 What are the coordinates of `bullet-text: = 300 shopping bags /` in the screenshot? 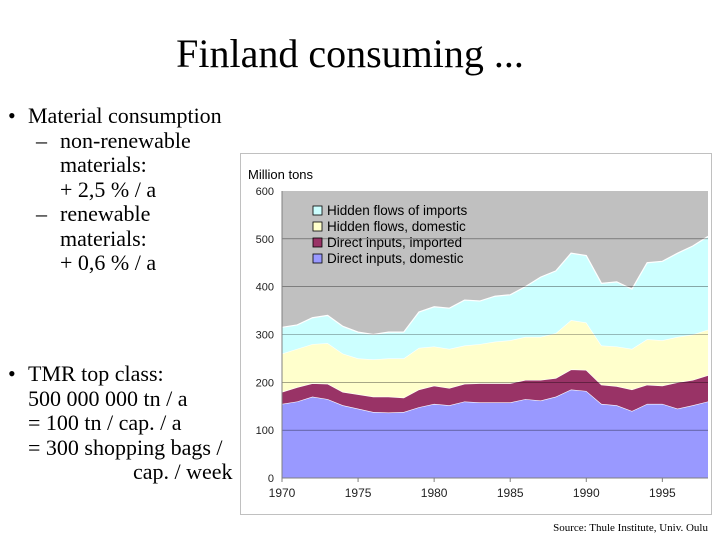 It's located at (125, 447).